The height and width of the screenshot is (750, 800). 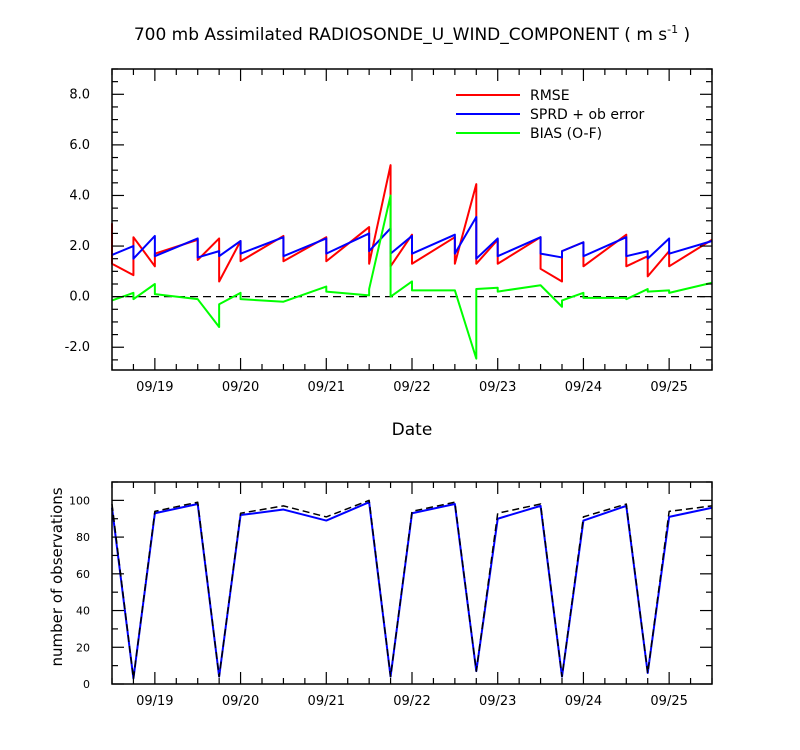 What do you see at coordinates (79, 297) in the screenshot?
I see `y-tick-label: 0.0` at bounding box center [79, 297].